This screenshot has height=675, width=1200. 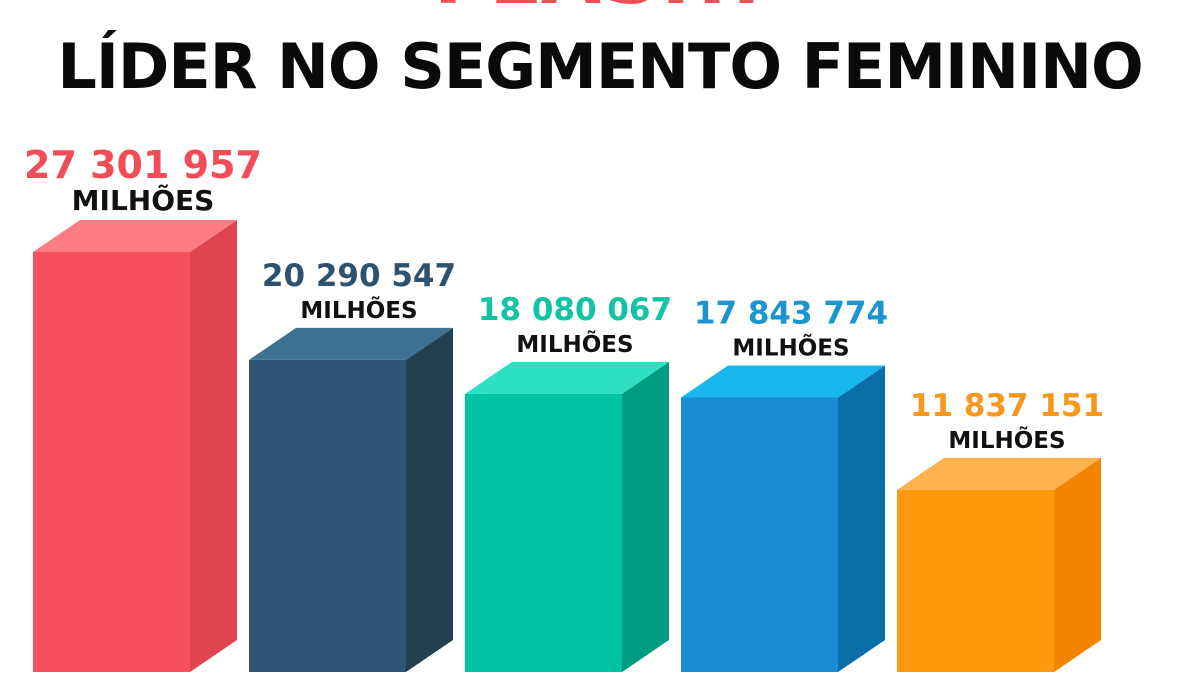 I want to click on bar-2-side, so click(x=429, y=499).